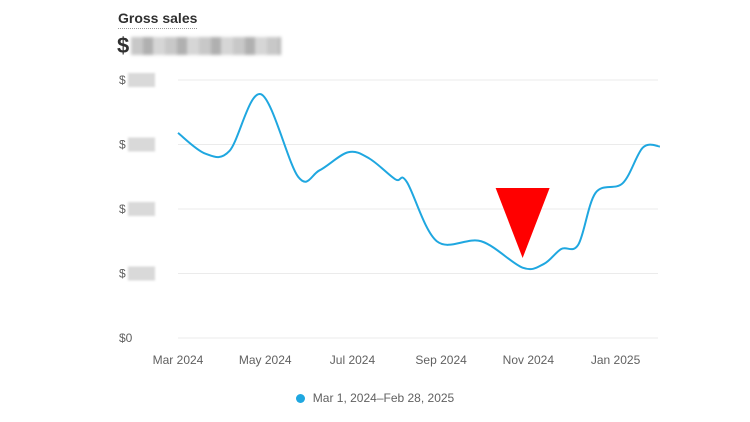 The image size is (750, 422). What do you see at coordinates (522, 223) in the screenshot?
I see `annotation-triangle` at bounding box center [522, 223].